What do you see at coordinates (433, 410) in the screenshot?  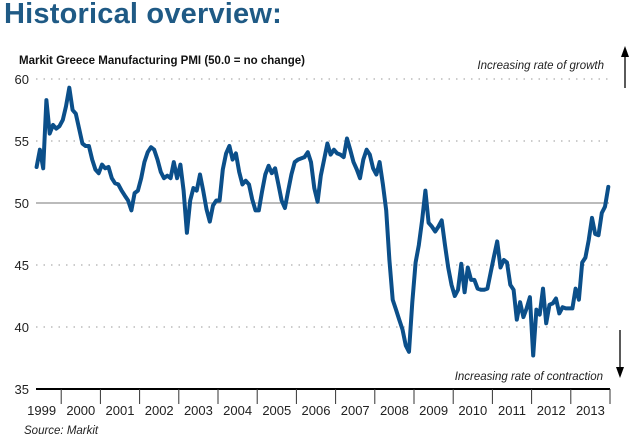 I see `x-tick-label: 2009` at bounding box center [433, 410].